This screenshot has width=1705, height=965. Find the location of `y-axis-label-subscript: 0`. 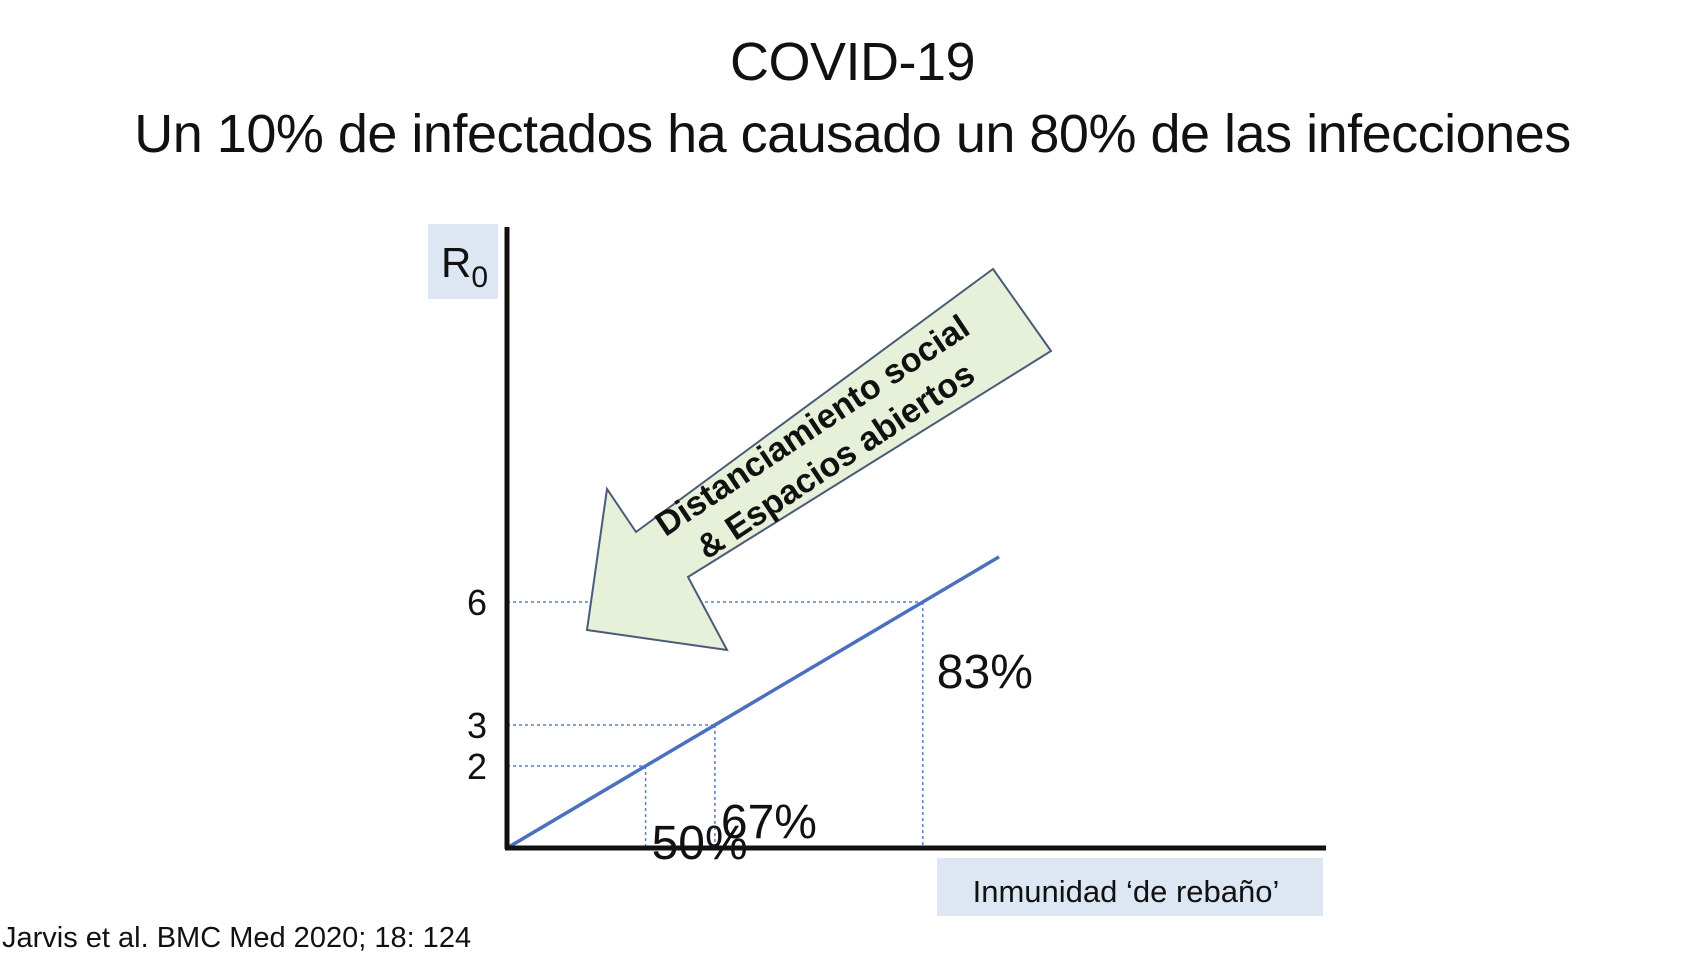

y-axis-label-subscript: 0 is located at coordinates (479, 277).